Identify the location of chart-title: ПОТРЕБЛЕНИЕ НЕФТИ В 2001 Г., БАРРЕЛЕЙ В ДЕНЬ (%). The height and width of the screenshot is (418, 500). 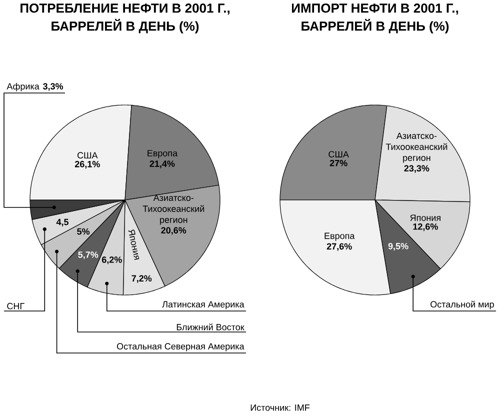
(125, 19).